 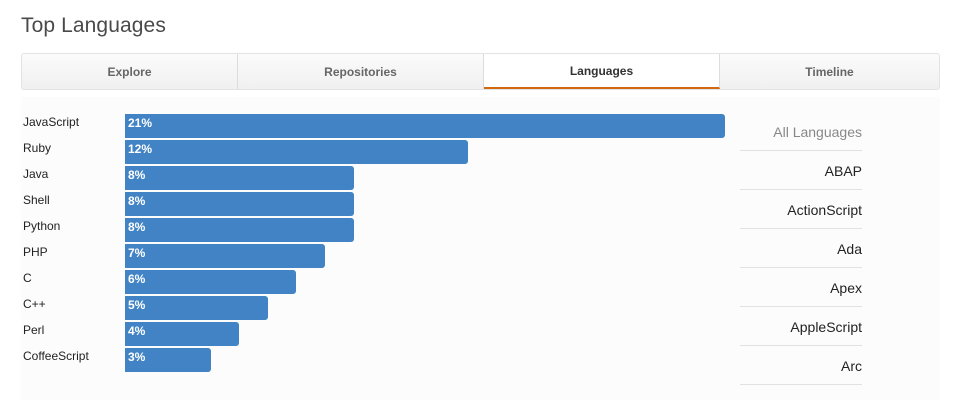 I want to click on page-title: Top Languages, so click(x=93, y=25).